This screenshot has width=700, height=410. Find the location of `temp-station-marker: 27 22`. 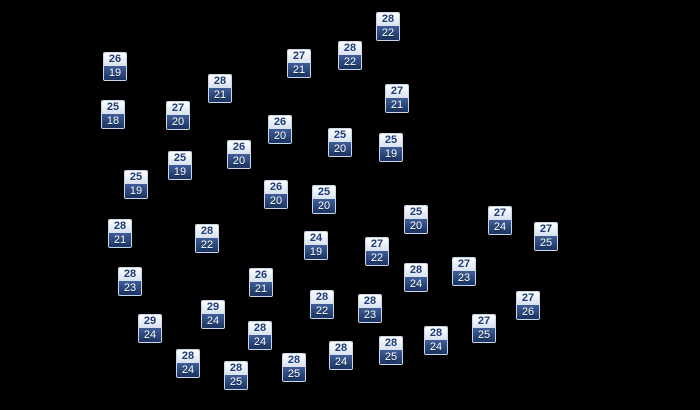

temp-station-marker: 27 22 is located at coordinates (377, 251).